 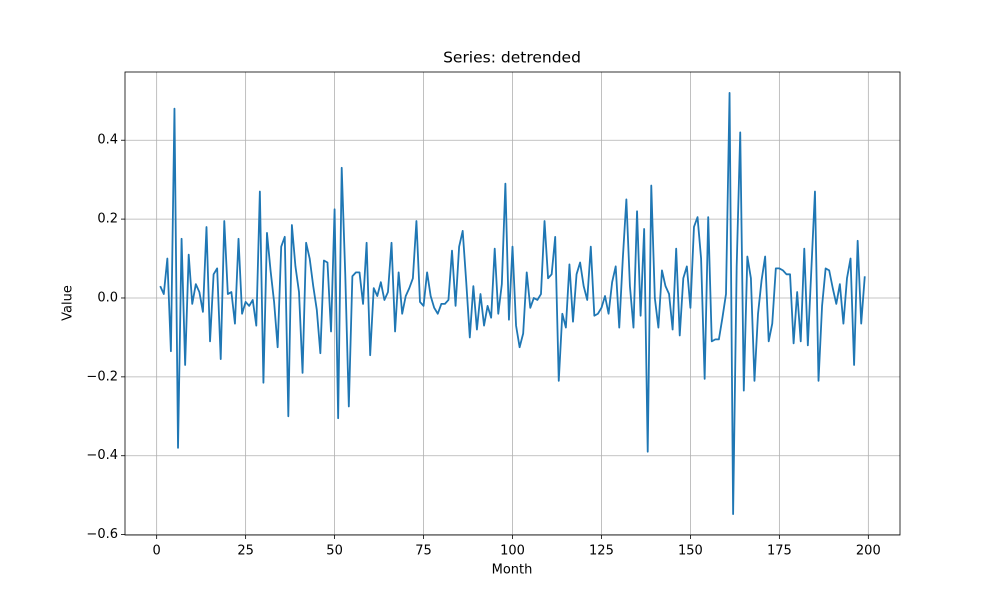 What do you see at coordinates (102, 376) in the screenshot?
I see `y-tick-label: −0.2` at bounding box center [102, 376].